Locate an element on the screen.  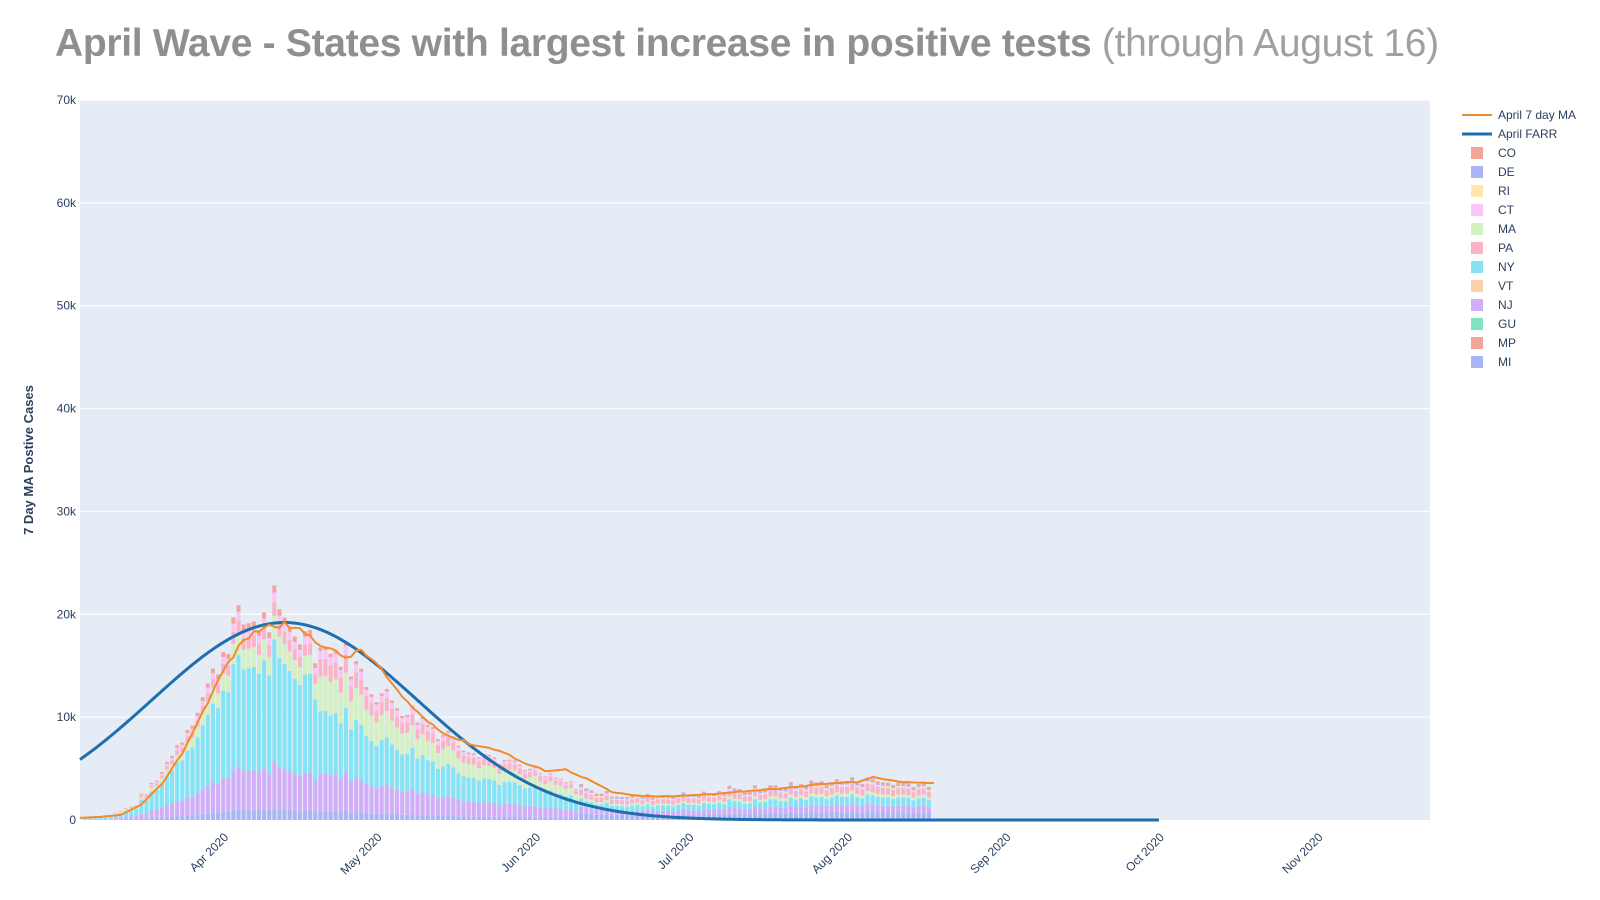
legend-item-label: MI is located at coordinates (1504, 362).